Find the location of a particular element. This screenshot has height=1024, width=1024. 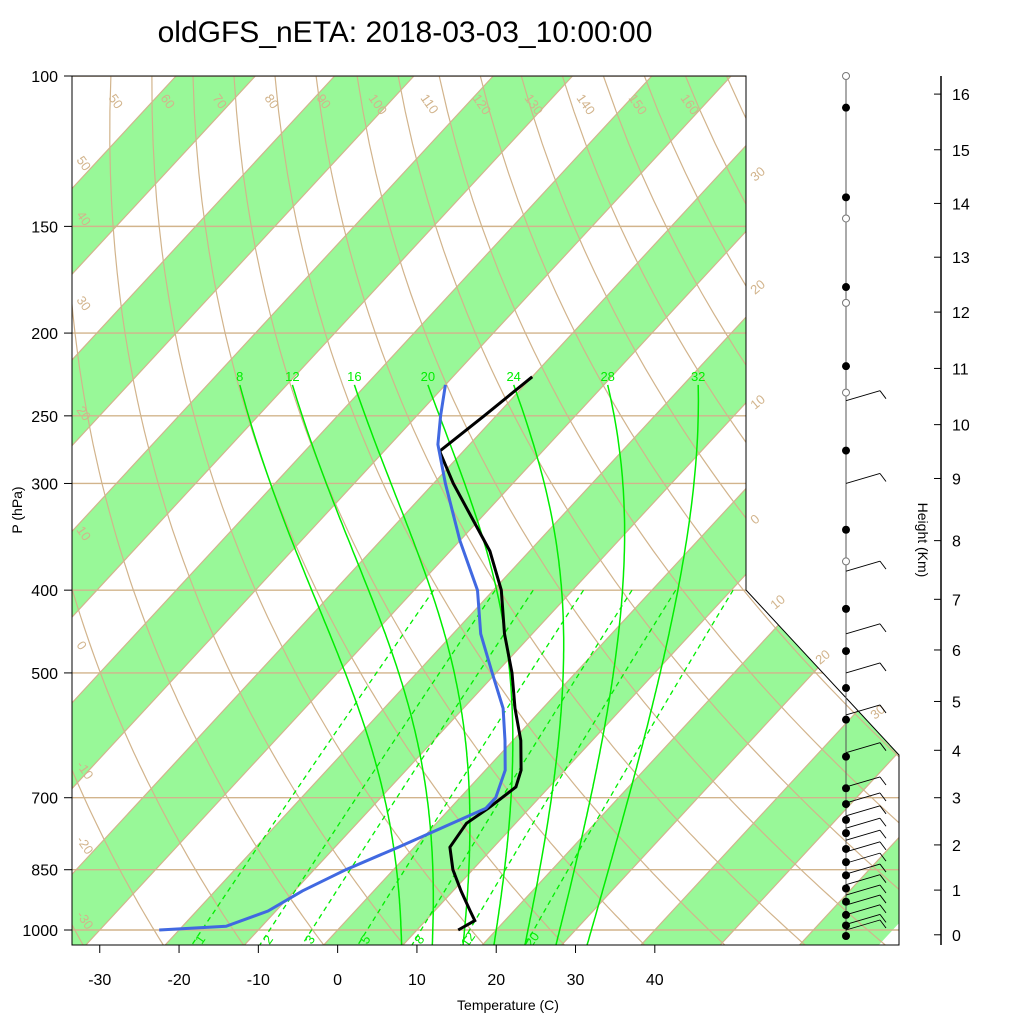

x-tick-label: 10 is located at coordinates (417, 980).